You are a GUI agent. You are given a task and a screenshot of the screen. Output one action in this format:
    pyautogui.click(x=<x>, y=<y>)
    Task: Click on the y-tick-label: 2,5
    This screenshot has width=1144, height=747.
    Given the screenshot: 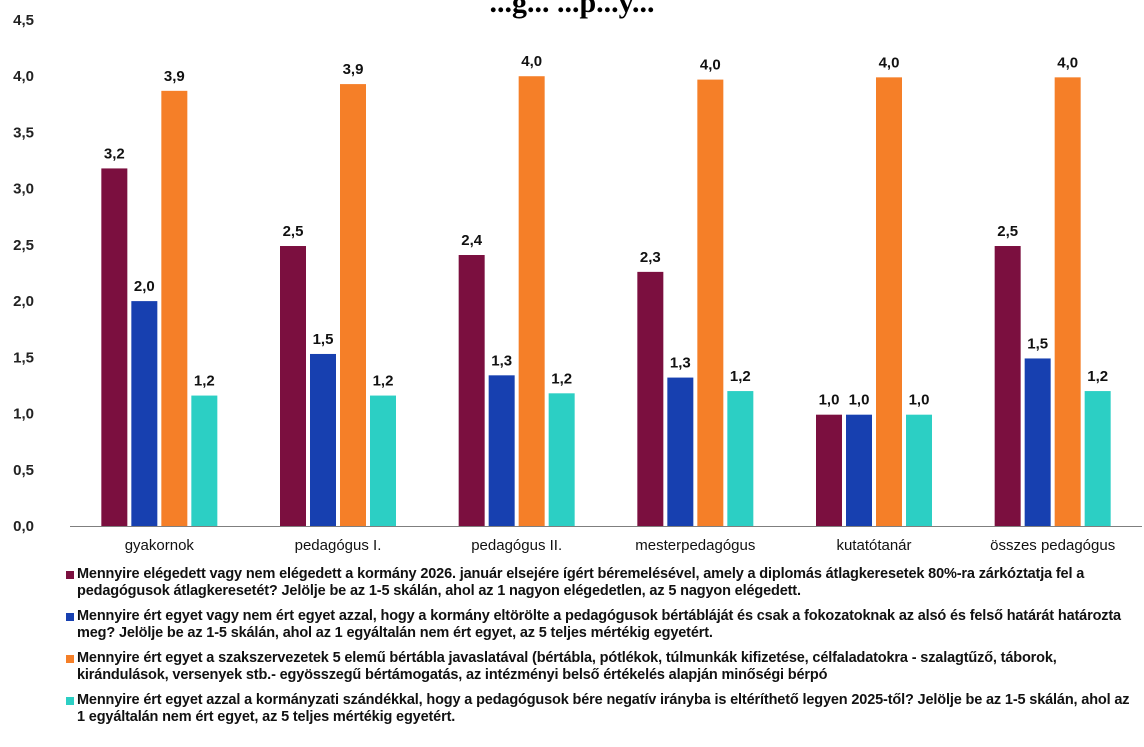 What is the action you would take?
    pyautogui.click(x=23, y=245)
    